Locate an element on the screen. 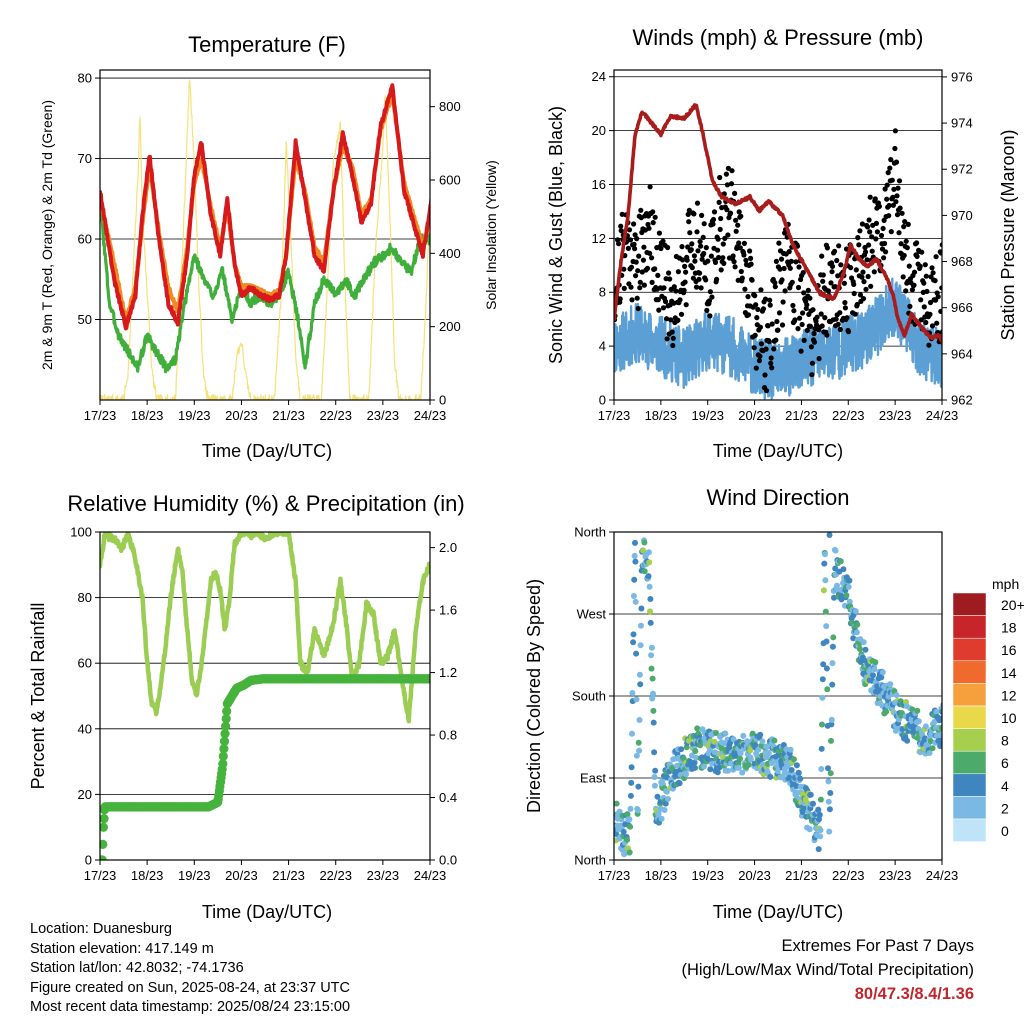  temperature-title: Temperature (F) is located at coordinates (267, 44).